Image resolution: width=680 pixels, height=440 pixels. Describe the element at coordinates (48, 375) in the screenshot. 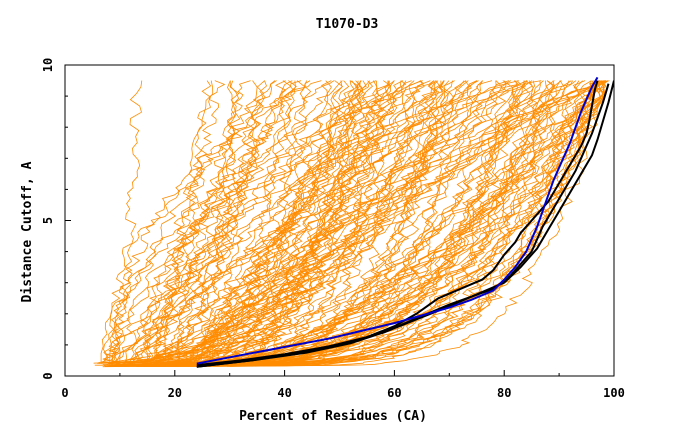

I see `y-tick-label: 0` at that location.